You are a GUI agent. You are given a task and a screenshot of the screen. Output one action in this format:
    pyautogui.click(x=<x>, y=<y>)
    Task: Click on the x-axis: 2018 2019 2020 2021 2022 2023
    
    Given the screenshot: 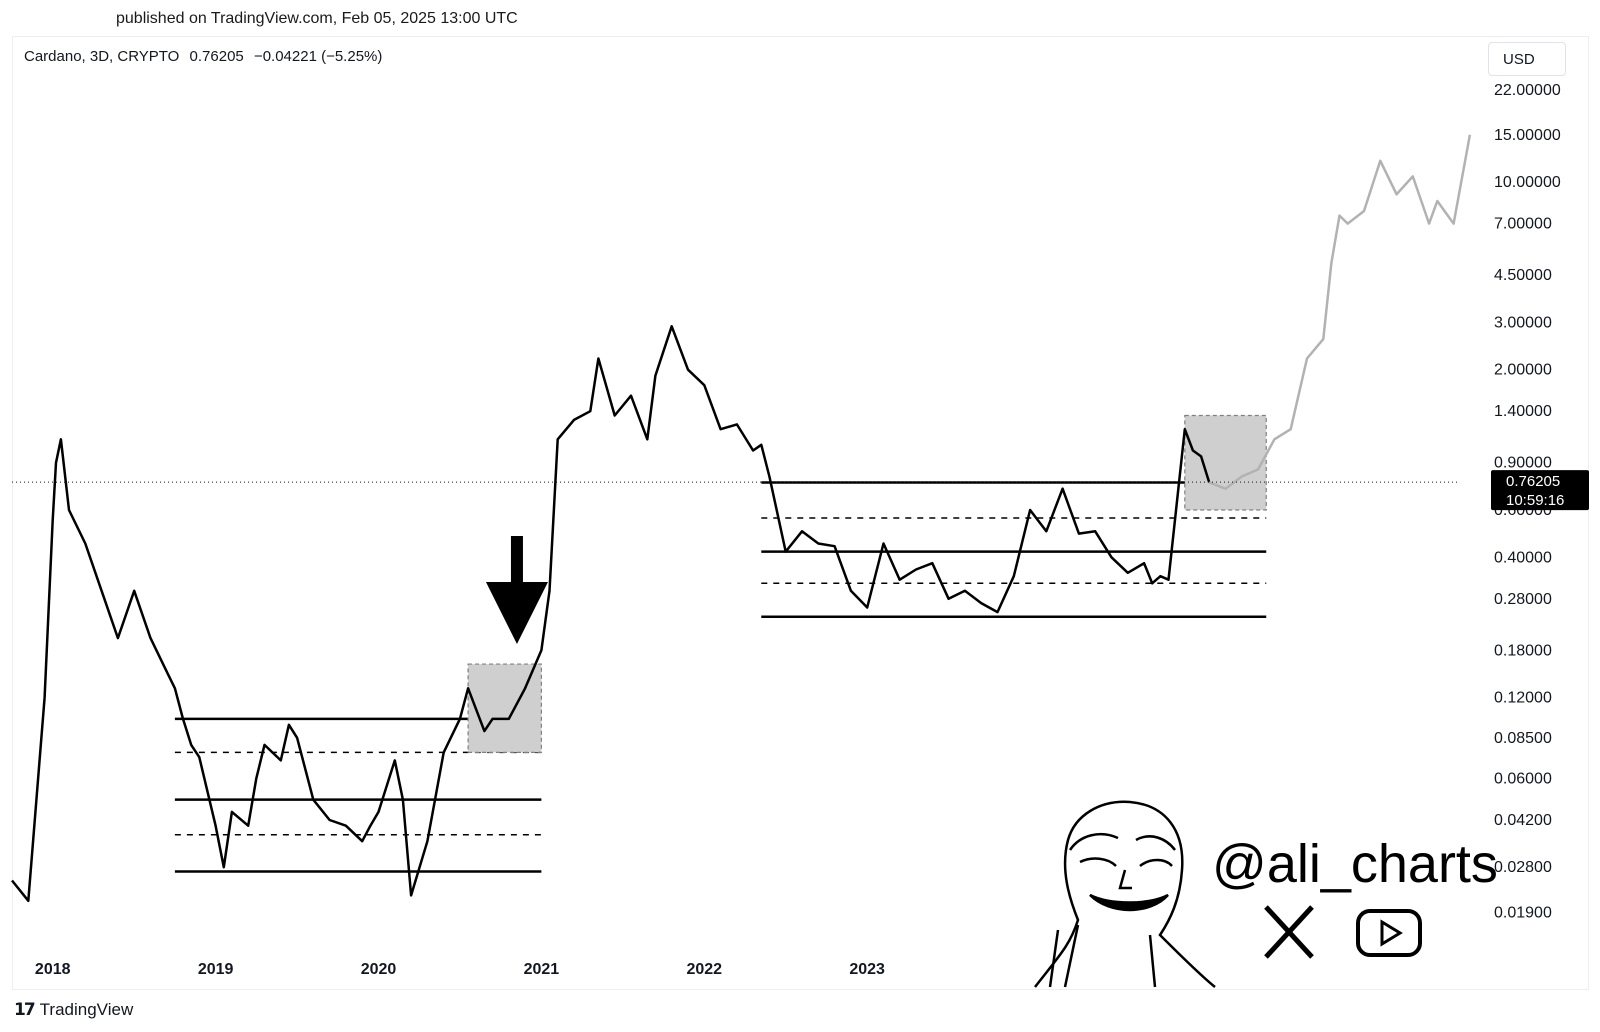 What is the action you would take?
    pyautogui.click(x=460, y=969)
    